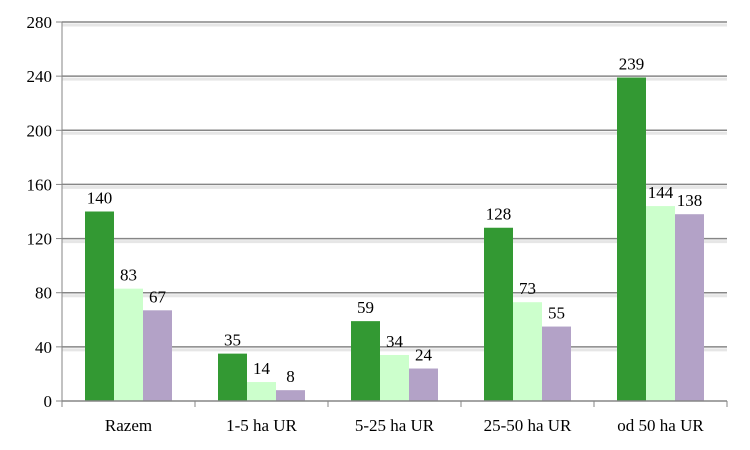 This screenshot has width=750, height=450. I want to click on y-axis: 0 40 80 120 160 200 240 280, so click(45, 212).